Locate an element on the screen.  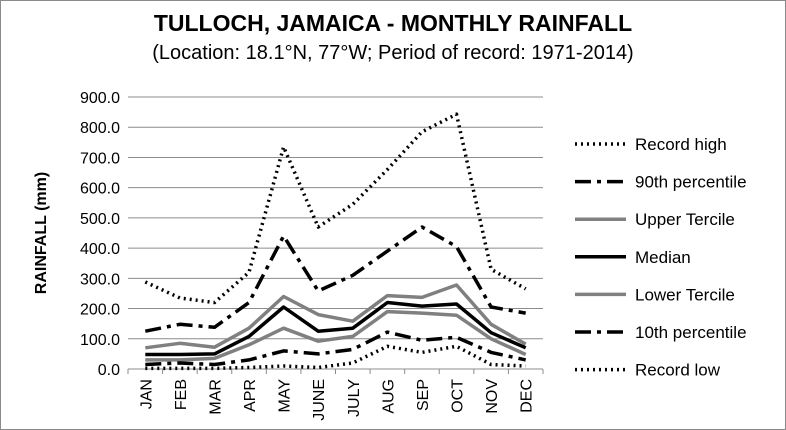
y-tick-label: 400.0 is located at coordinates (100, 249).